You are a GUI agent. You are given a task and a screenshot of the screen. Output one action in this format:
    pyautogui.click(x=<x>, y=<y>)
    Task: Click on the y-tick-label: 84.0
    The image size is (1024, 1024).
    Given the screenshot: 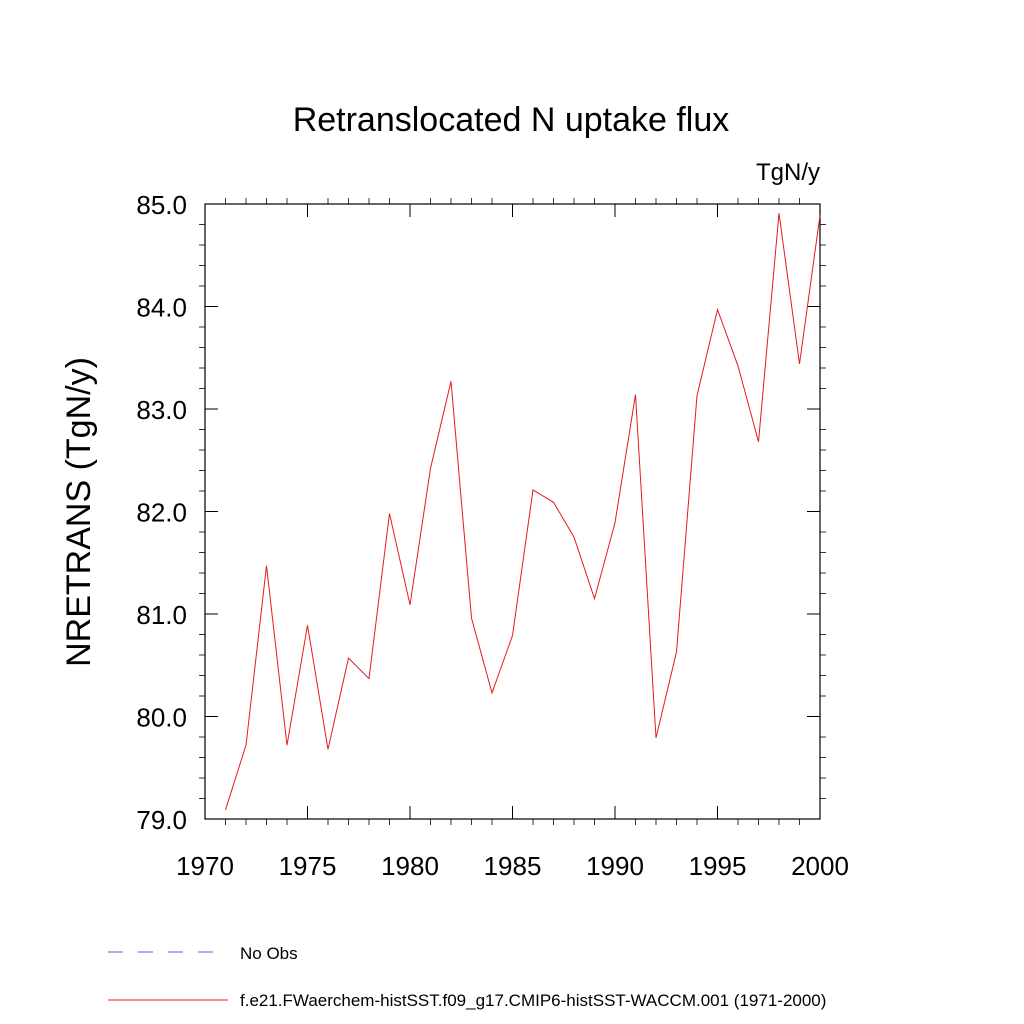 What is the action you would take?
    pyautogui.click(x=161, y=308)
    